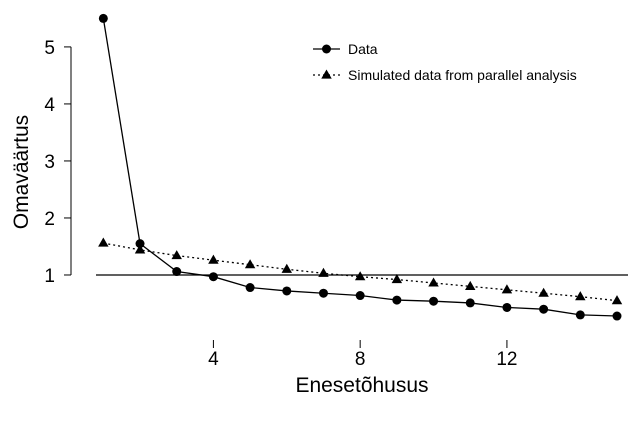 The image size is (635, 421). Describe the element at coordinates (361, 385) in the screenshot. I see `x-axis-title: Enesetõhusus` at that location.